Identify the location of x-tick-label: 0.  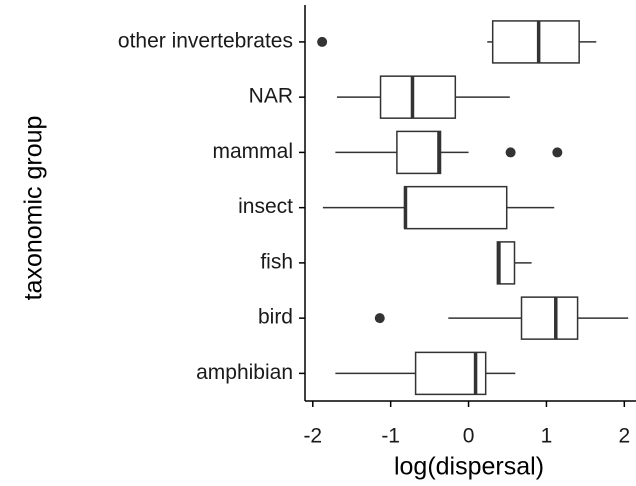
(469, 436).